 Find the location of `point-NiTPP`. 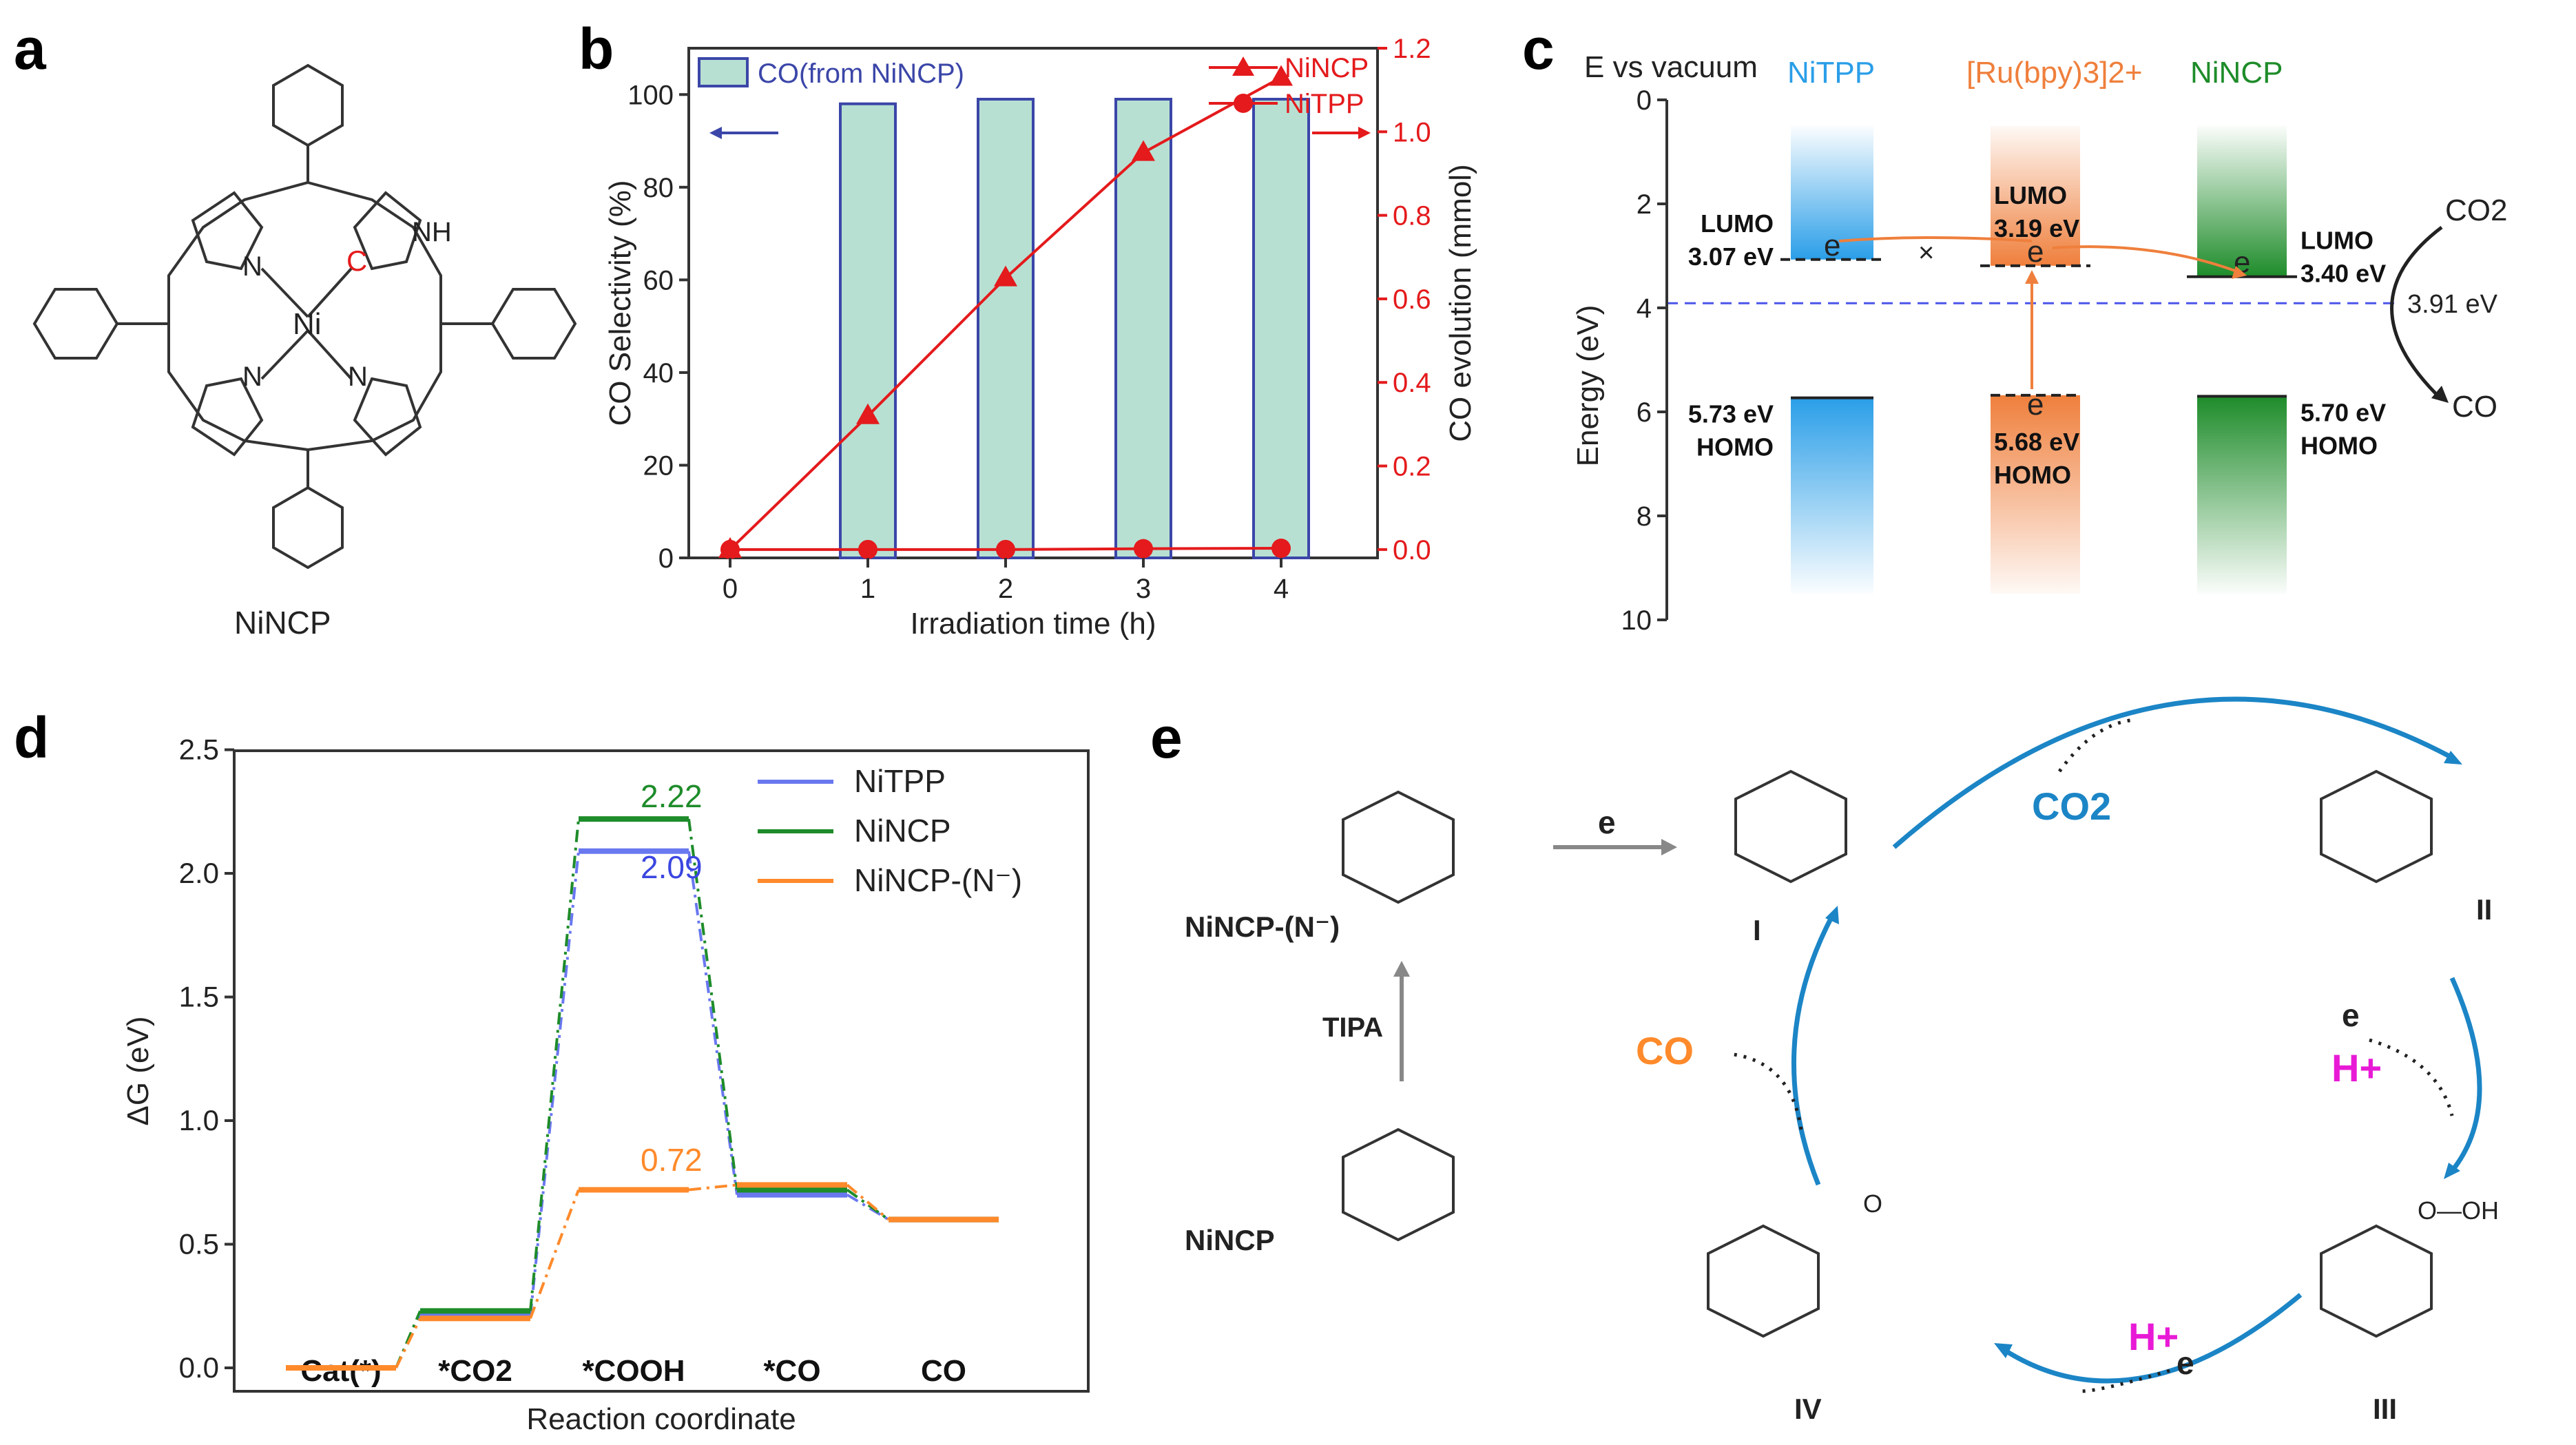

point-NiTPP is located at coordinates (867, 549).